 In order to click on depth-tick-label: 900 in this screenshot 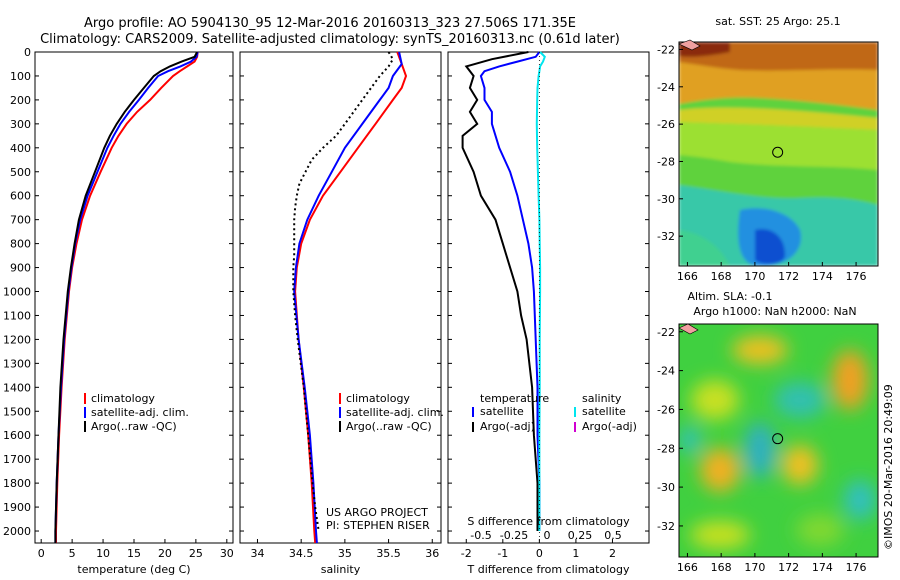, I will do `click(20, 268)`.